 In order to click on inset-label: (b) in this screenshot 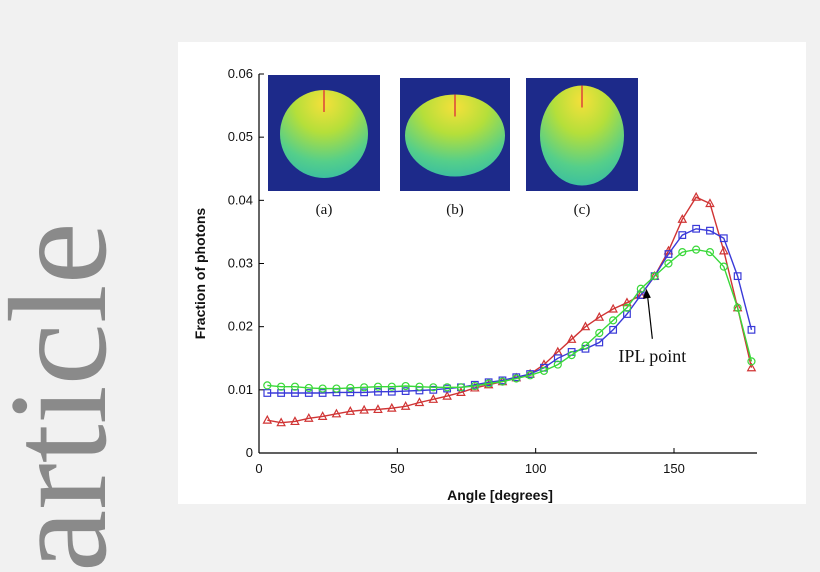, I will do `click(455, 210)`.